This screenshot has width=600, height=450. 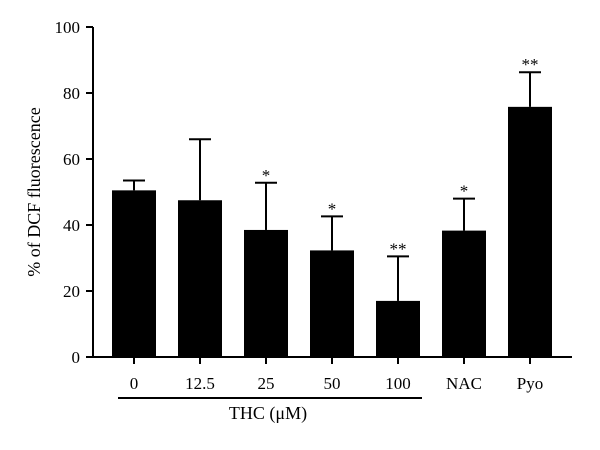 I want to click on y-axis-title: % of DCF fluorescence, so click(x=34, y=191).